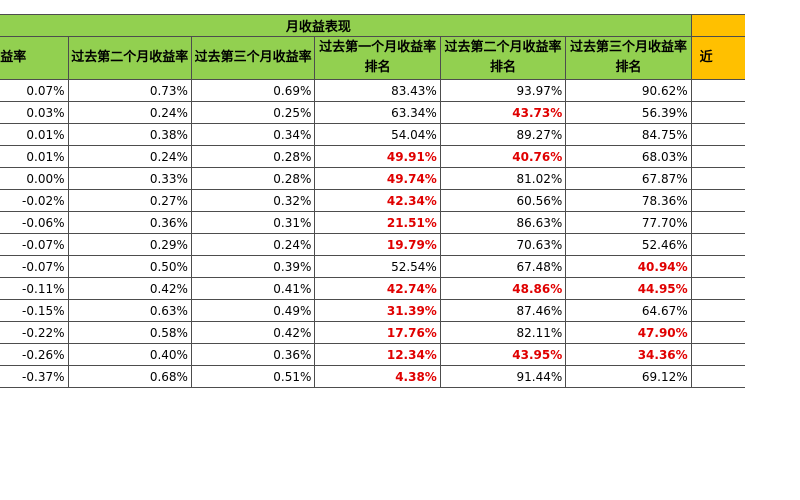  Describe the element at coordinates (129, 244) in the screenshot. I see `table-cell: 0.29%` at that location.